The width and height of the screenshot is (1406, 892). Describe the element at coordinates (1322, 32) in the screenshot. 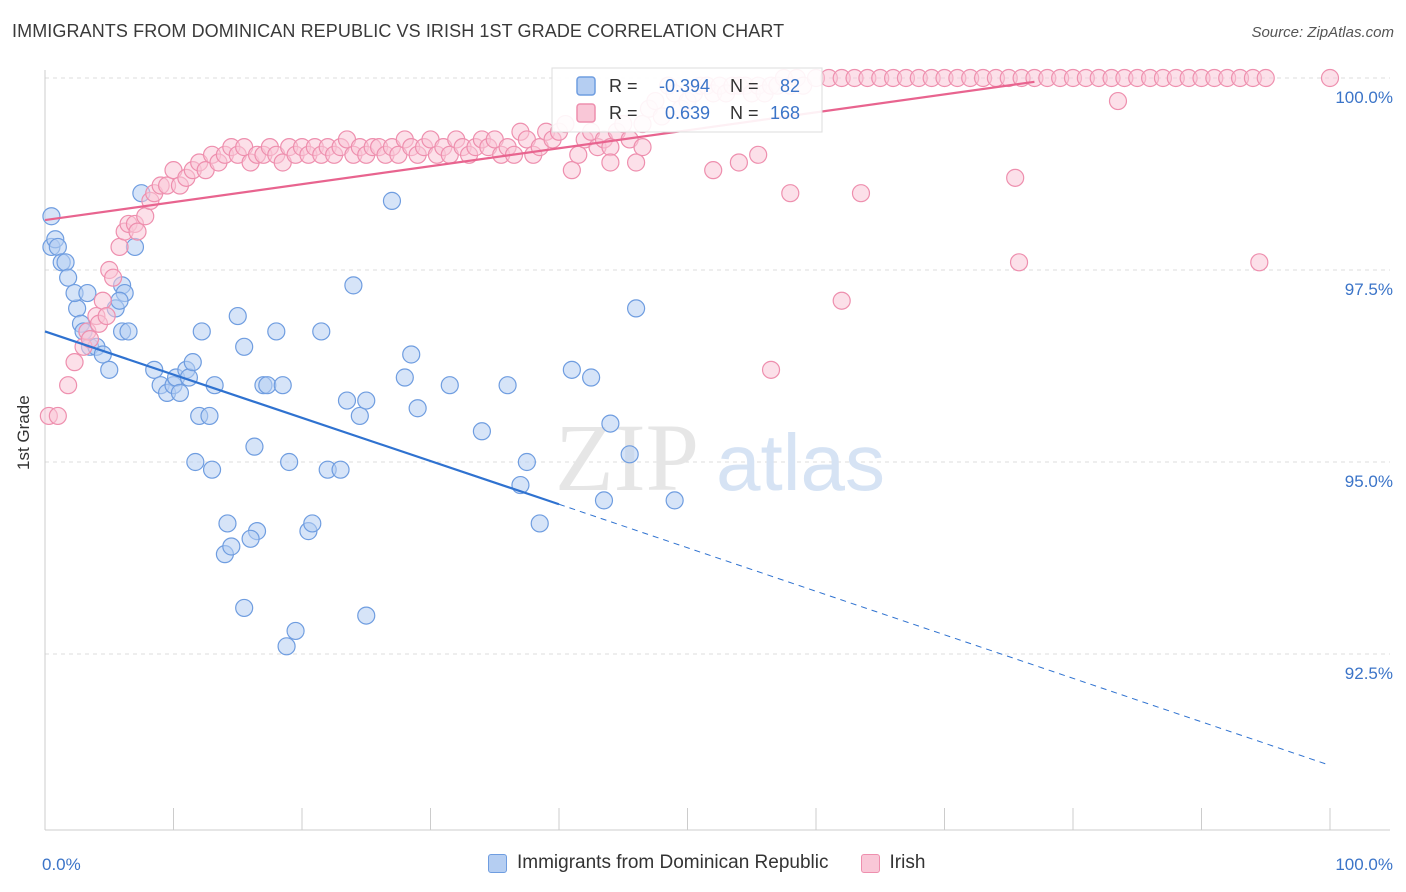

I see `source-label: Source: ZipAtlas.com` at that location.